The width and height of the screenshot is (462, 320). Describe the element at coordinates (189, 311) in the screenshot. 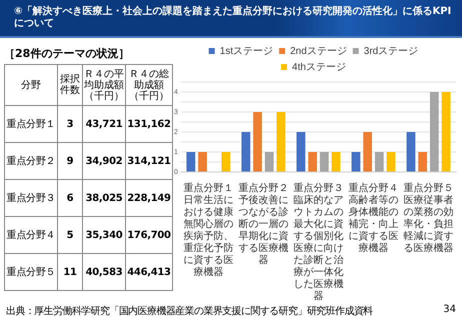

I see `source-note: 出典：厚生労働科学研究「国内医療機器産業の業界支援に関する研究」研究班作成資料` at that location.